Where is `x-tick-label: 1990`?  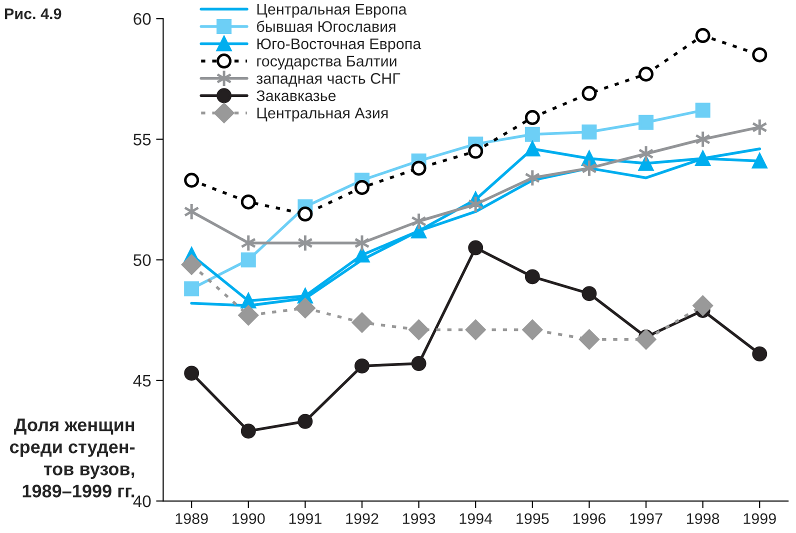 x-tick-label: 1990 is located at coordinates (248, 518).